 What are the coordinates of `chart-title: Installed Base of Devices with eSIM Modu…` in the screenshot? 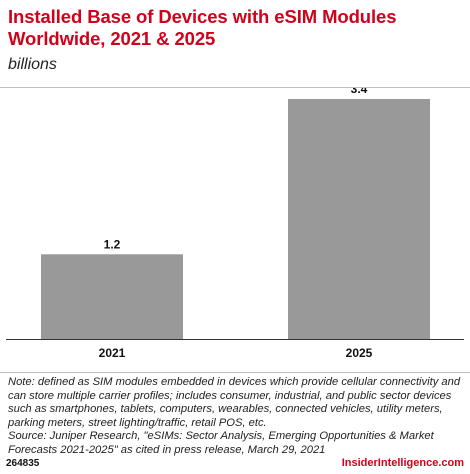 It's located at (202, 27).